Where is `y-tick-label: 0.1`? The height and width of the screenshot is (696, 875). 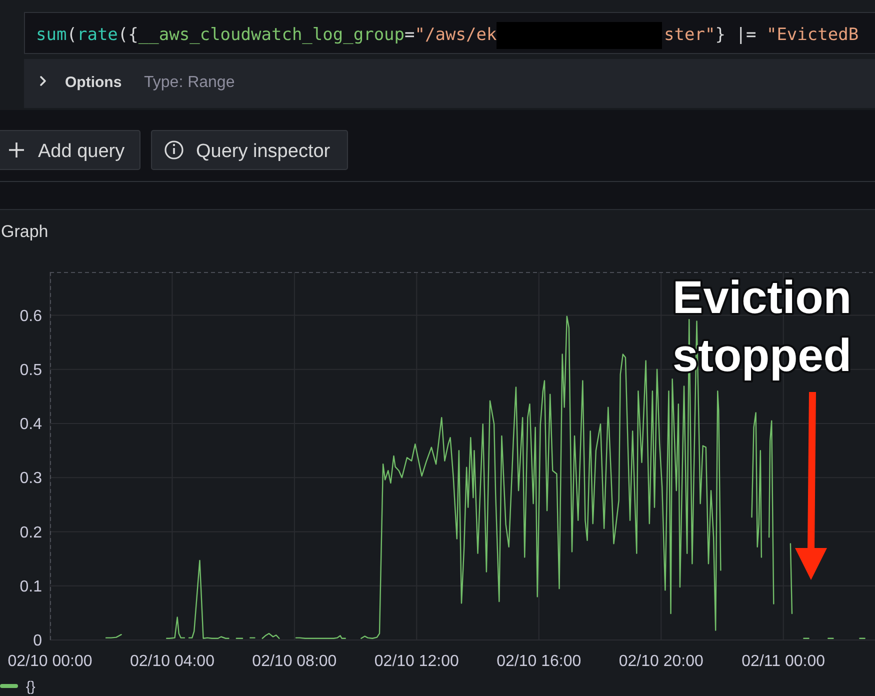
y-tick-label: 0.1 is located at coordinates (31, 587).